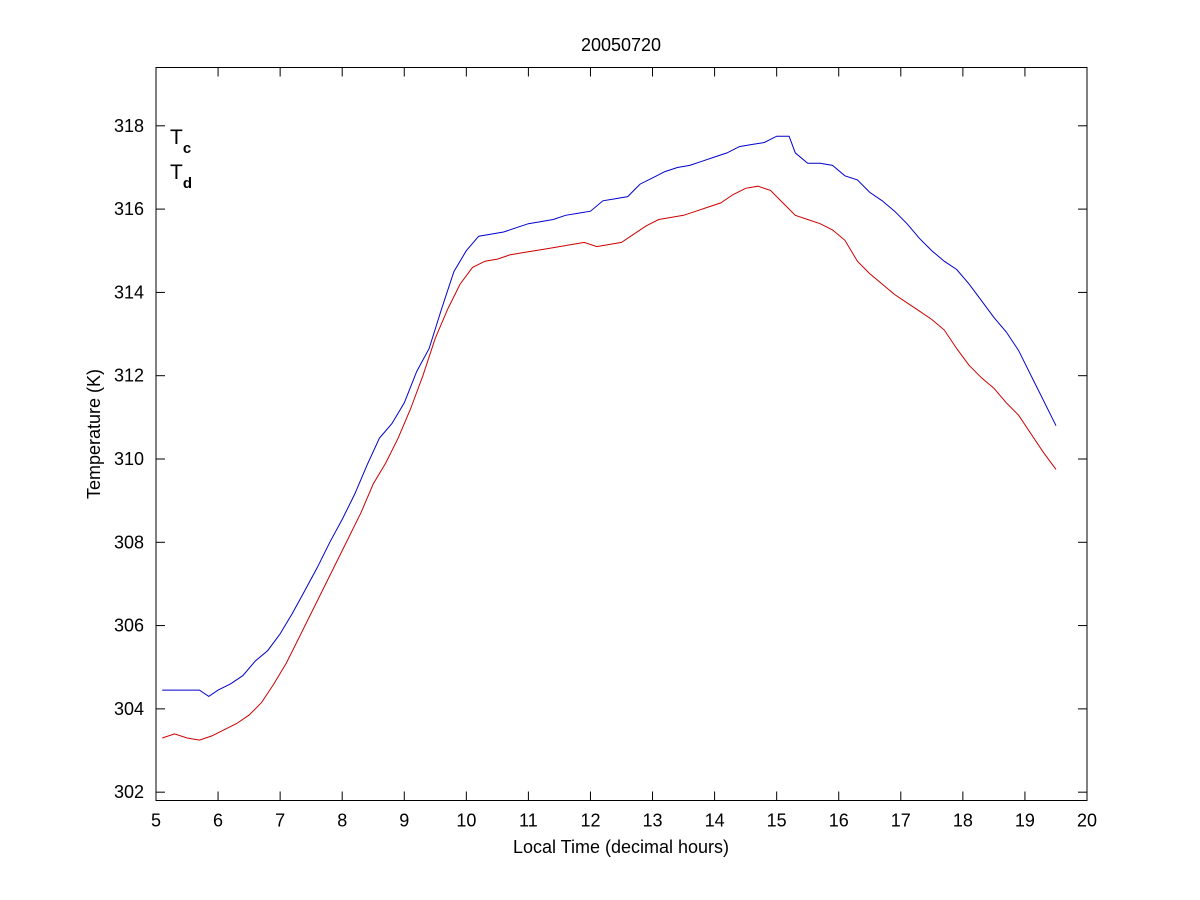 This screenshot has width=1200, height=900. Describe the element at coordinates (528, 821) in the screenshot. I see `x-tick-label: 11` at that location.